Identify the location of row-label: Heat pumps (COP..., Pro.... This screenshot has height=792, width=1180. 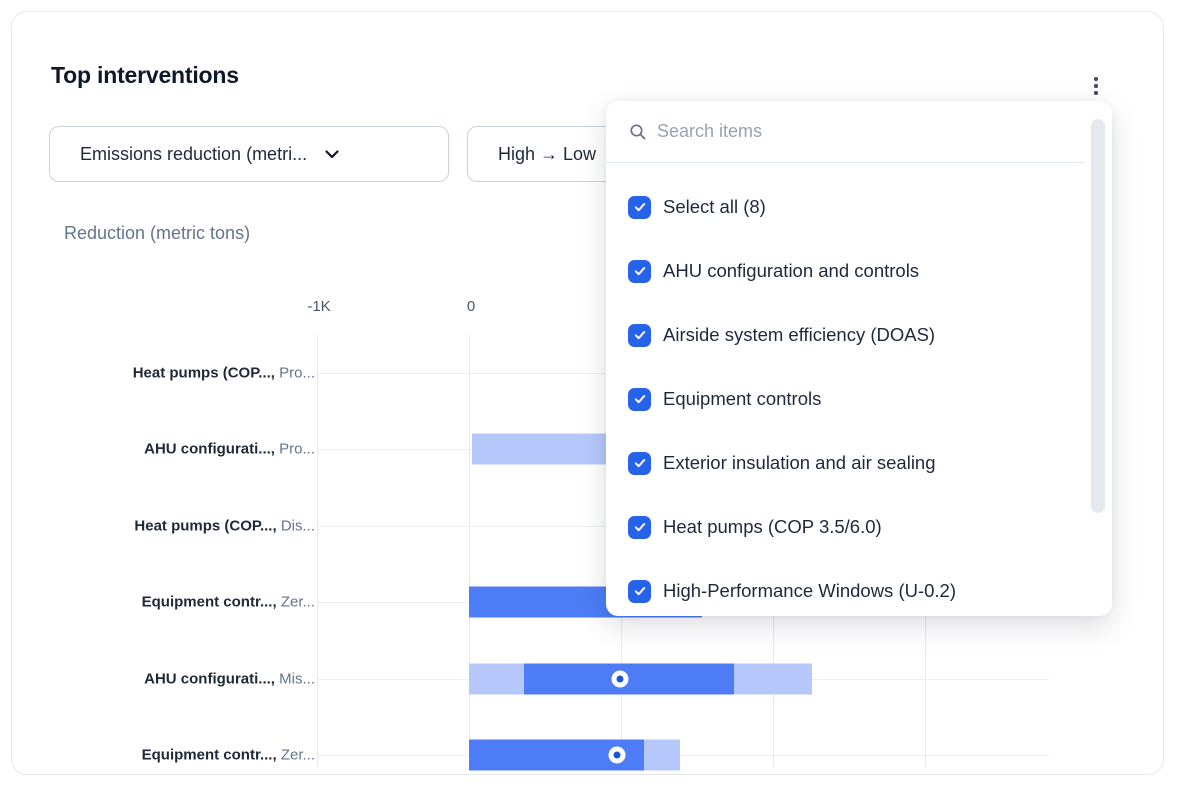
(223, 373).